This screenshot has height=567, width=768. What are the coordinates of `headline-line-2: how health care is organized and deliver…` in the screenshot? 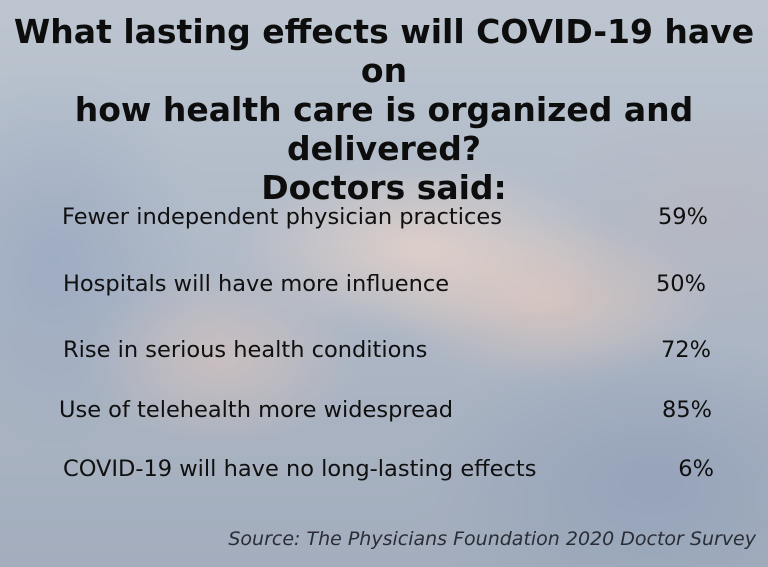 It's located at (384, 129).